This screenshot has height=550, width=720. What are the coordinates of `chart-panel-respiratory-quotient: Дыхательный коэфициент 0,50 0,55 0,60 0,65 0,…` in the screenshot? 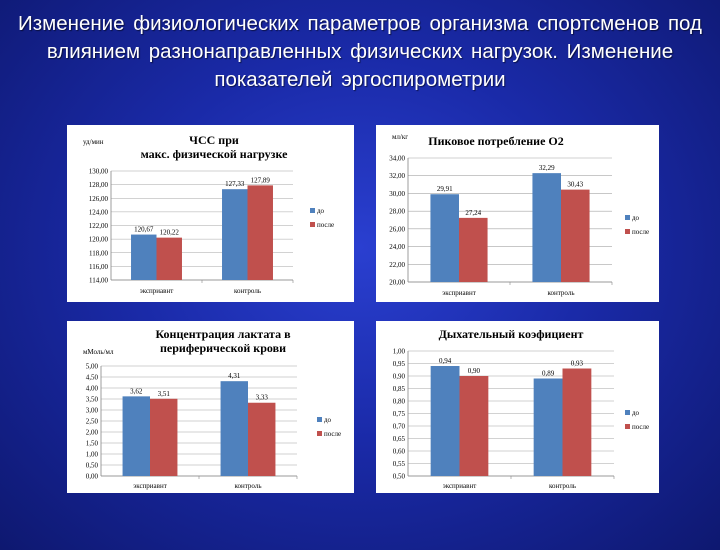 It's located at (517, 407).